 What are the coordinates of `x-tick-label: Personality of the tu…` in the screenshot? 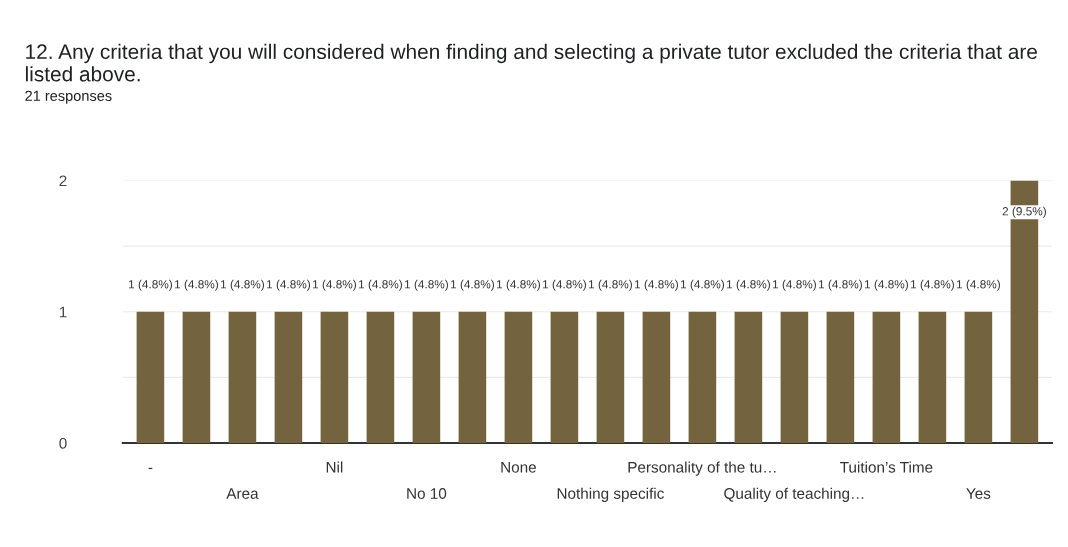 It's located at (702, 468).